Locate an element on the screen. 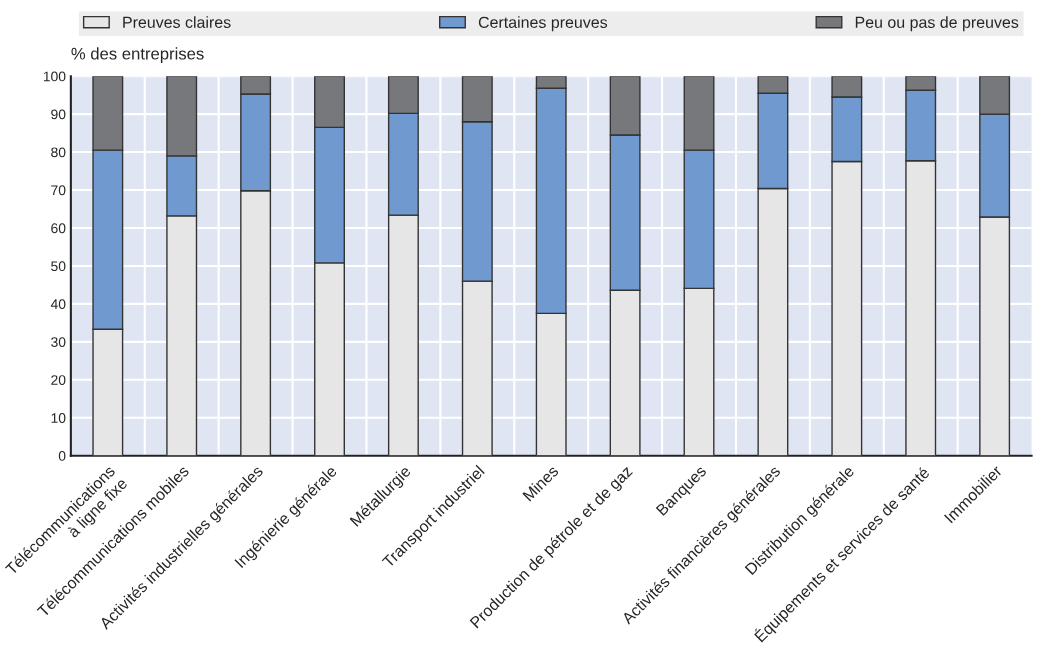 The height and width of the screenshot is (651, 1042). y-tick-label: 70 is located at coordinates (58, 190).